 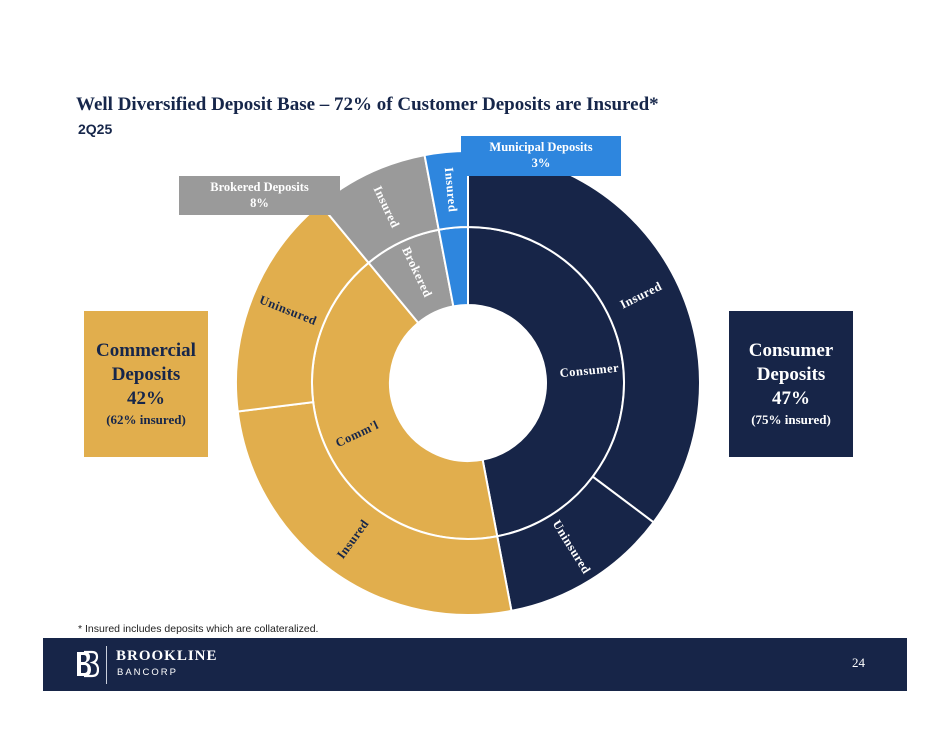 I want to click on brand-name: BROOKLINE, so click(x=167, y=656).